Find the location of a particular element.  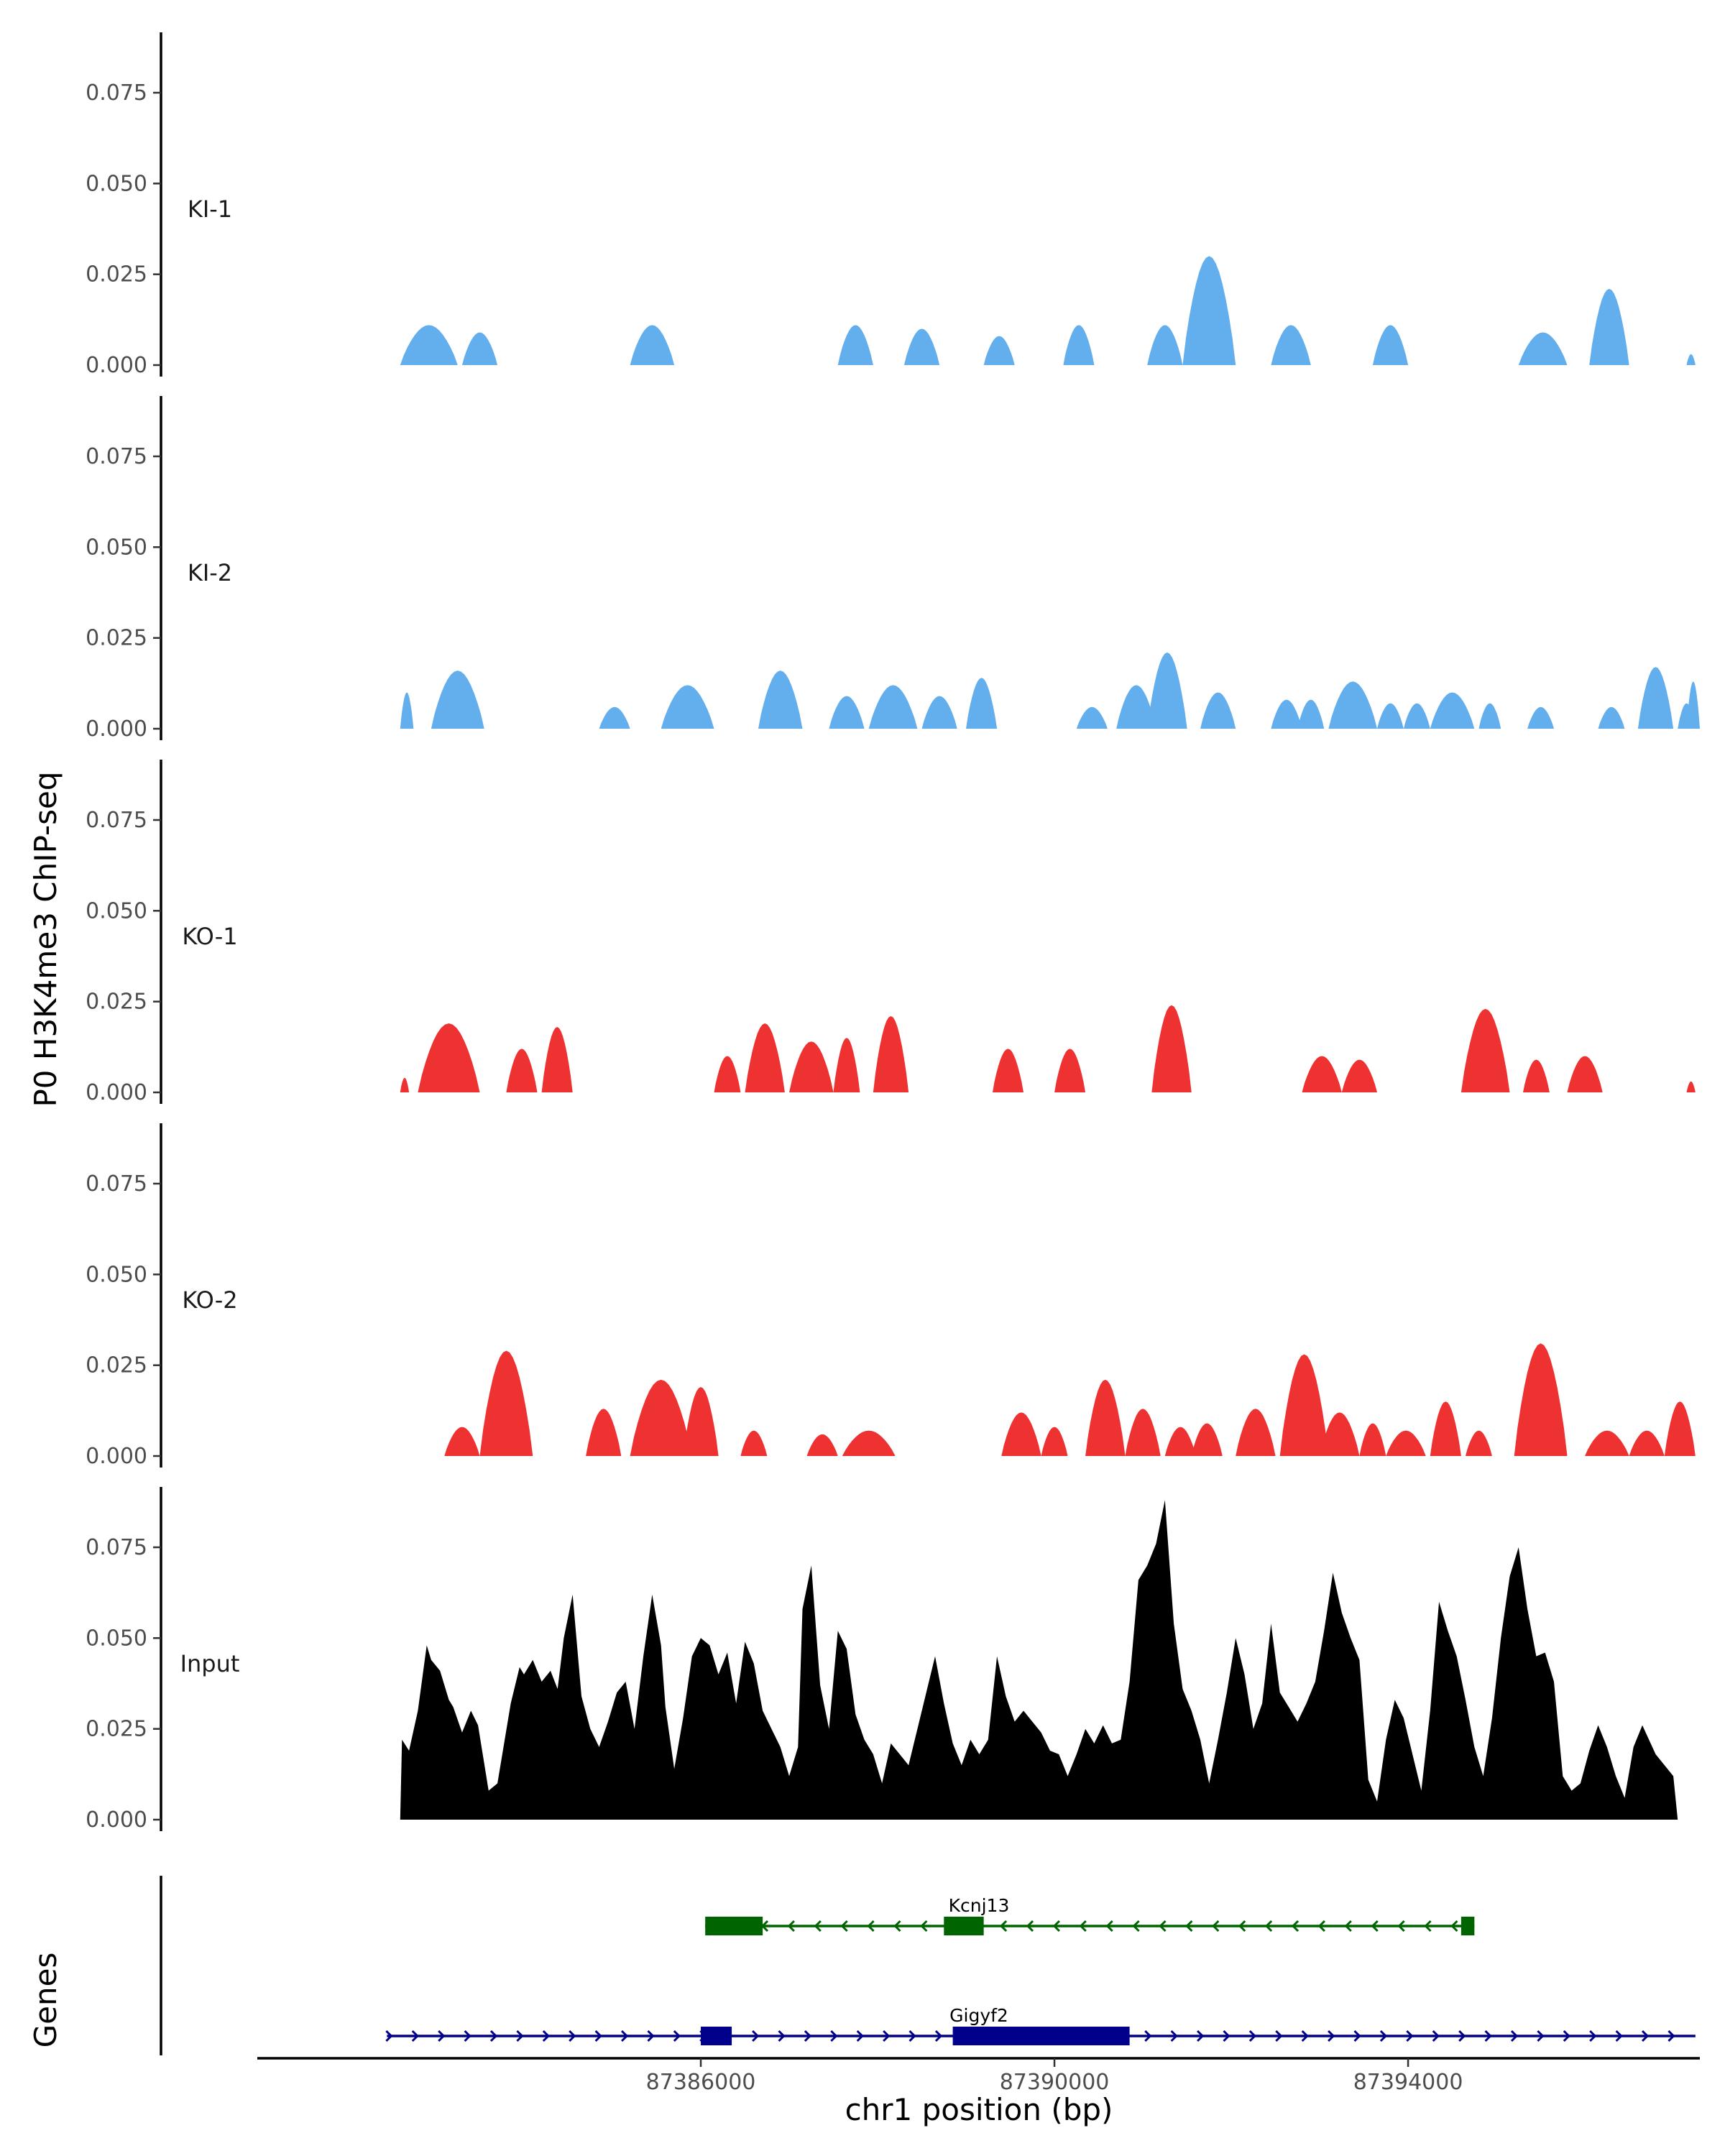

y-tick-label: 0.075 is located at coordinates (116, 457).